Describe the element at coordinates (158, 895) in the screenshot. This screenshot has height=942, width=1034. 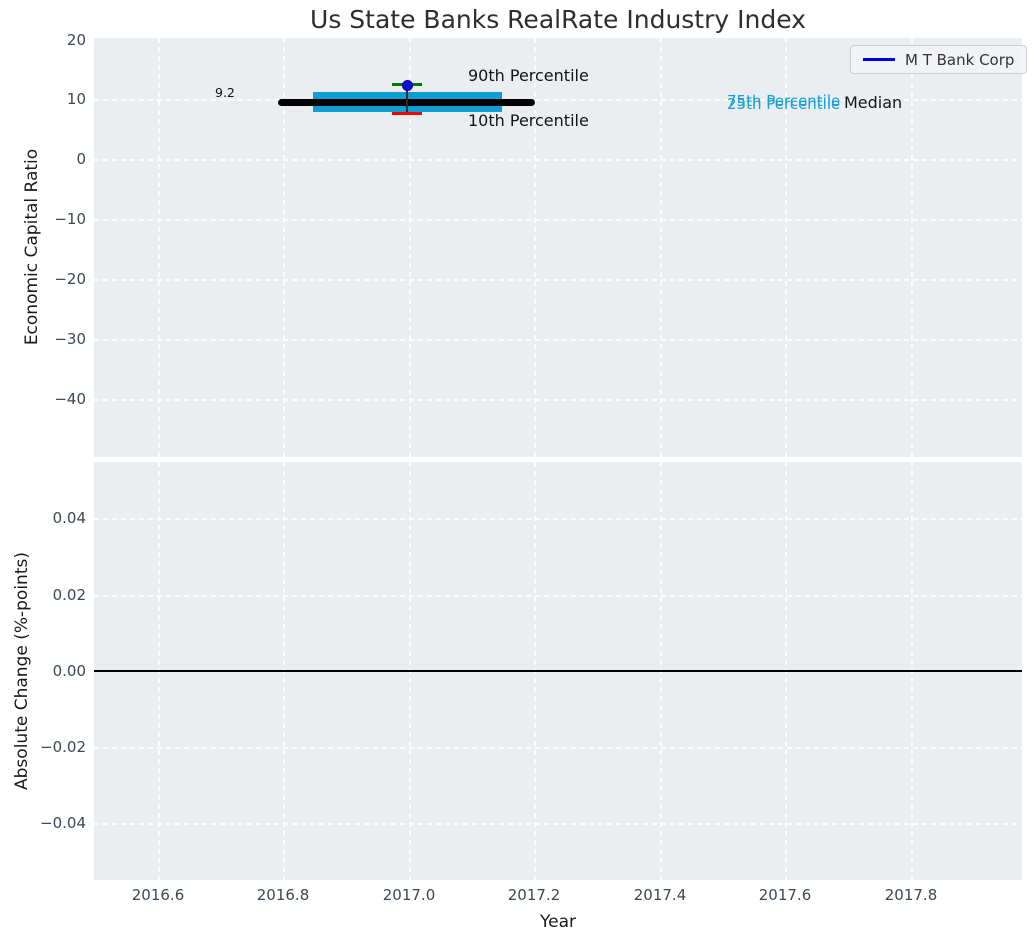
I see `x-tick-label: 2016.6` at that location.